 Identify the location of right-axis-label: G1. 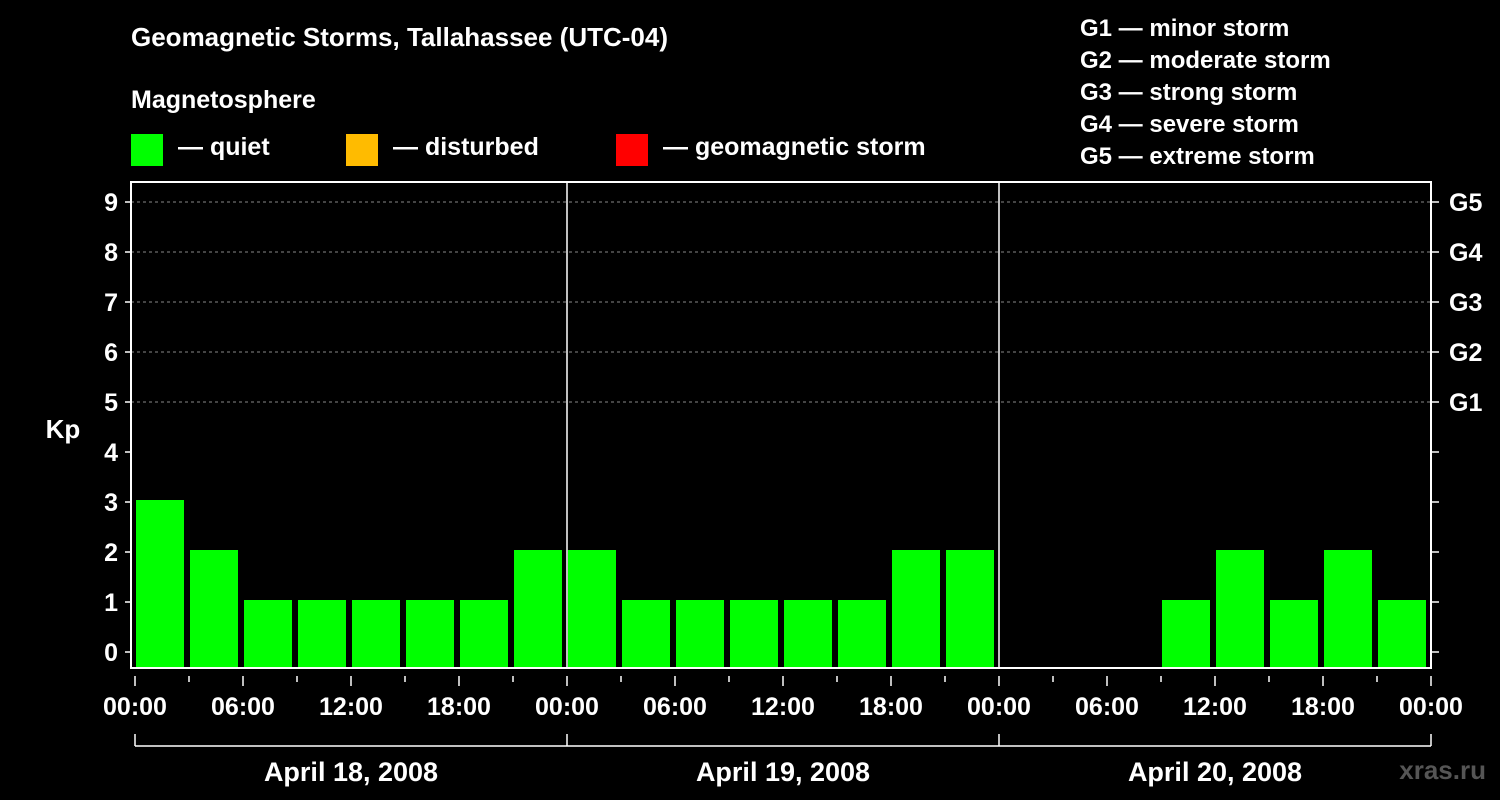
(1465, 403).